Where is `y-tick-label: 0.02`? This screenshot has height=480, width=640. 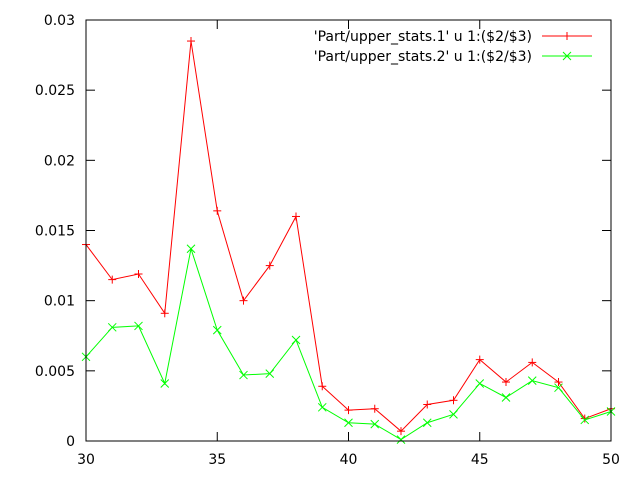 y-tick-label: 0.02 is located at coordinates (59, 161).